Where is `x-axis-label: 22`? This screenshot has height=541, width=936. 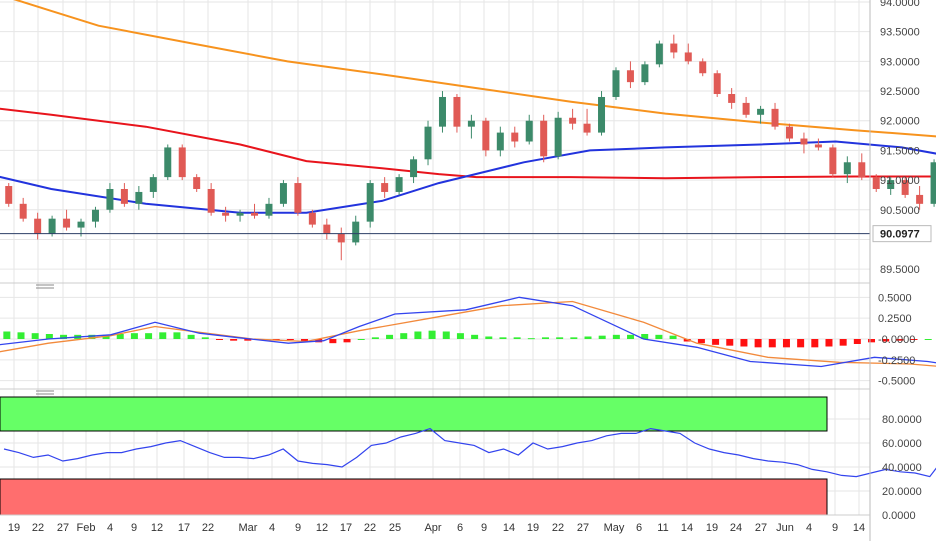 x-axis-label: 22 is located at coordinates (38, 528).